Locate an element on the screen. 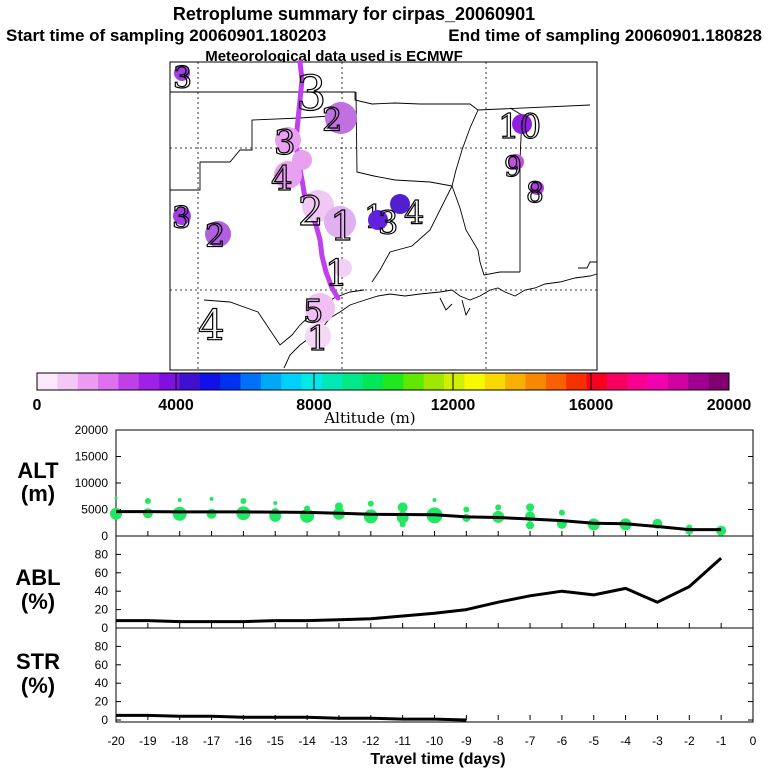  day-marker: 10 is located at coordinates (519, 126).